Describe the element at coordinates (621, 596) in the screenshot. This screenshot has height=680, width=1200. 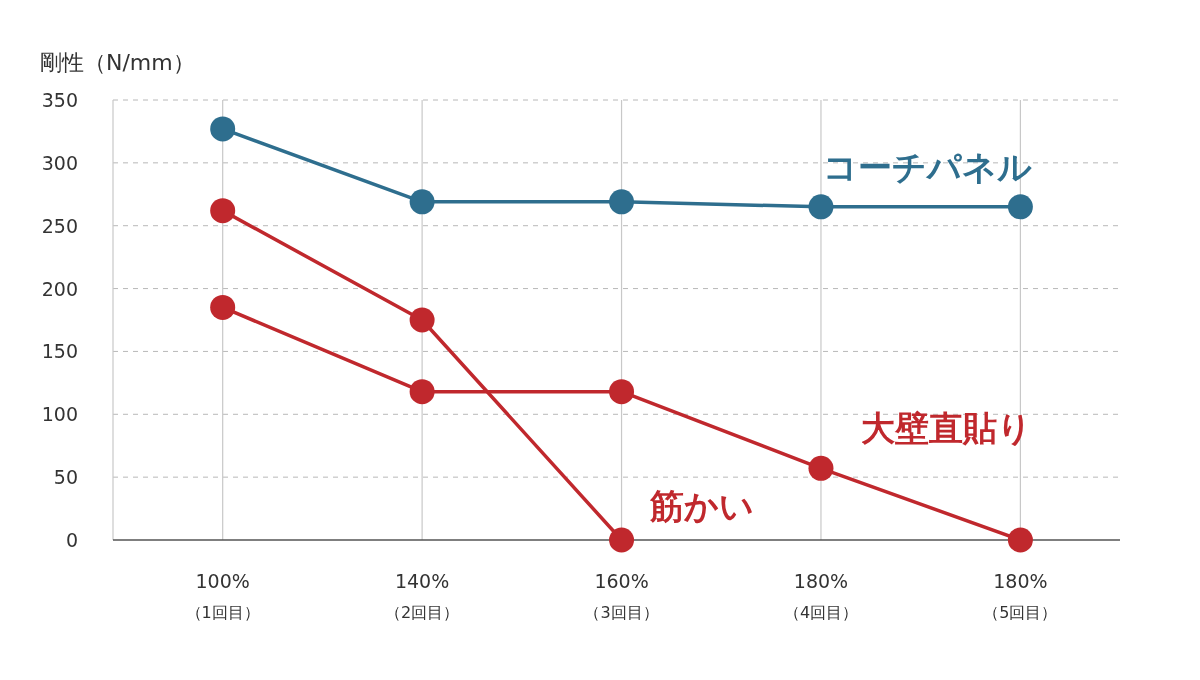
I see `x-tick-label: 160% （3回目）` at that location.